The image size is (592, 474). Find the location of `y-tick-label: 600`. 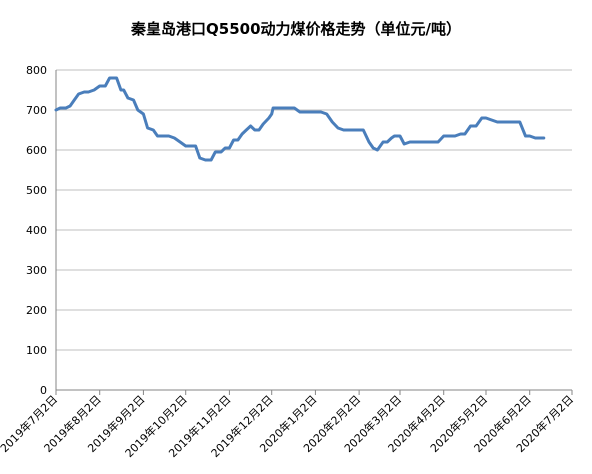

y-tick-label: 600 is located at coordinates (36, 150).